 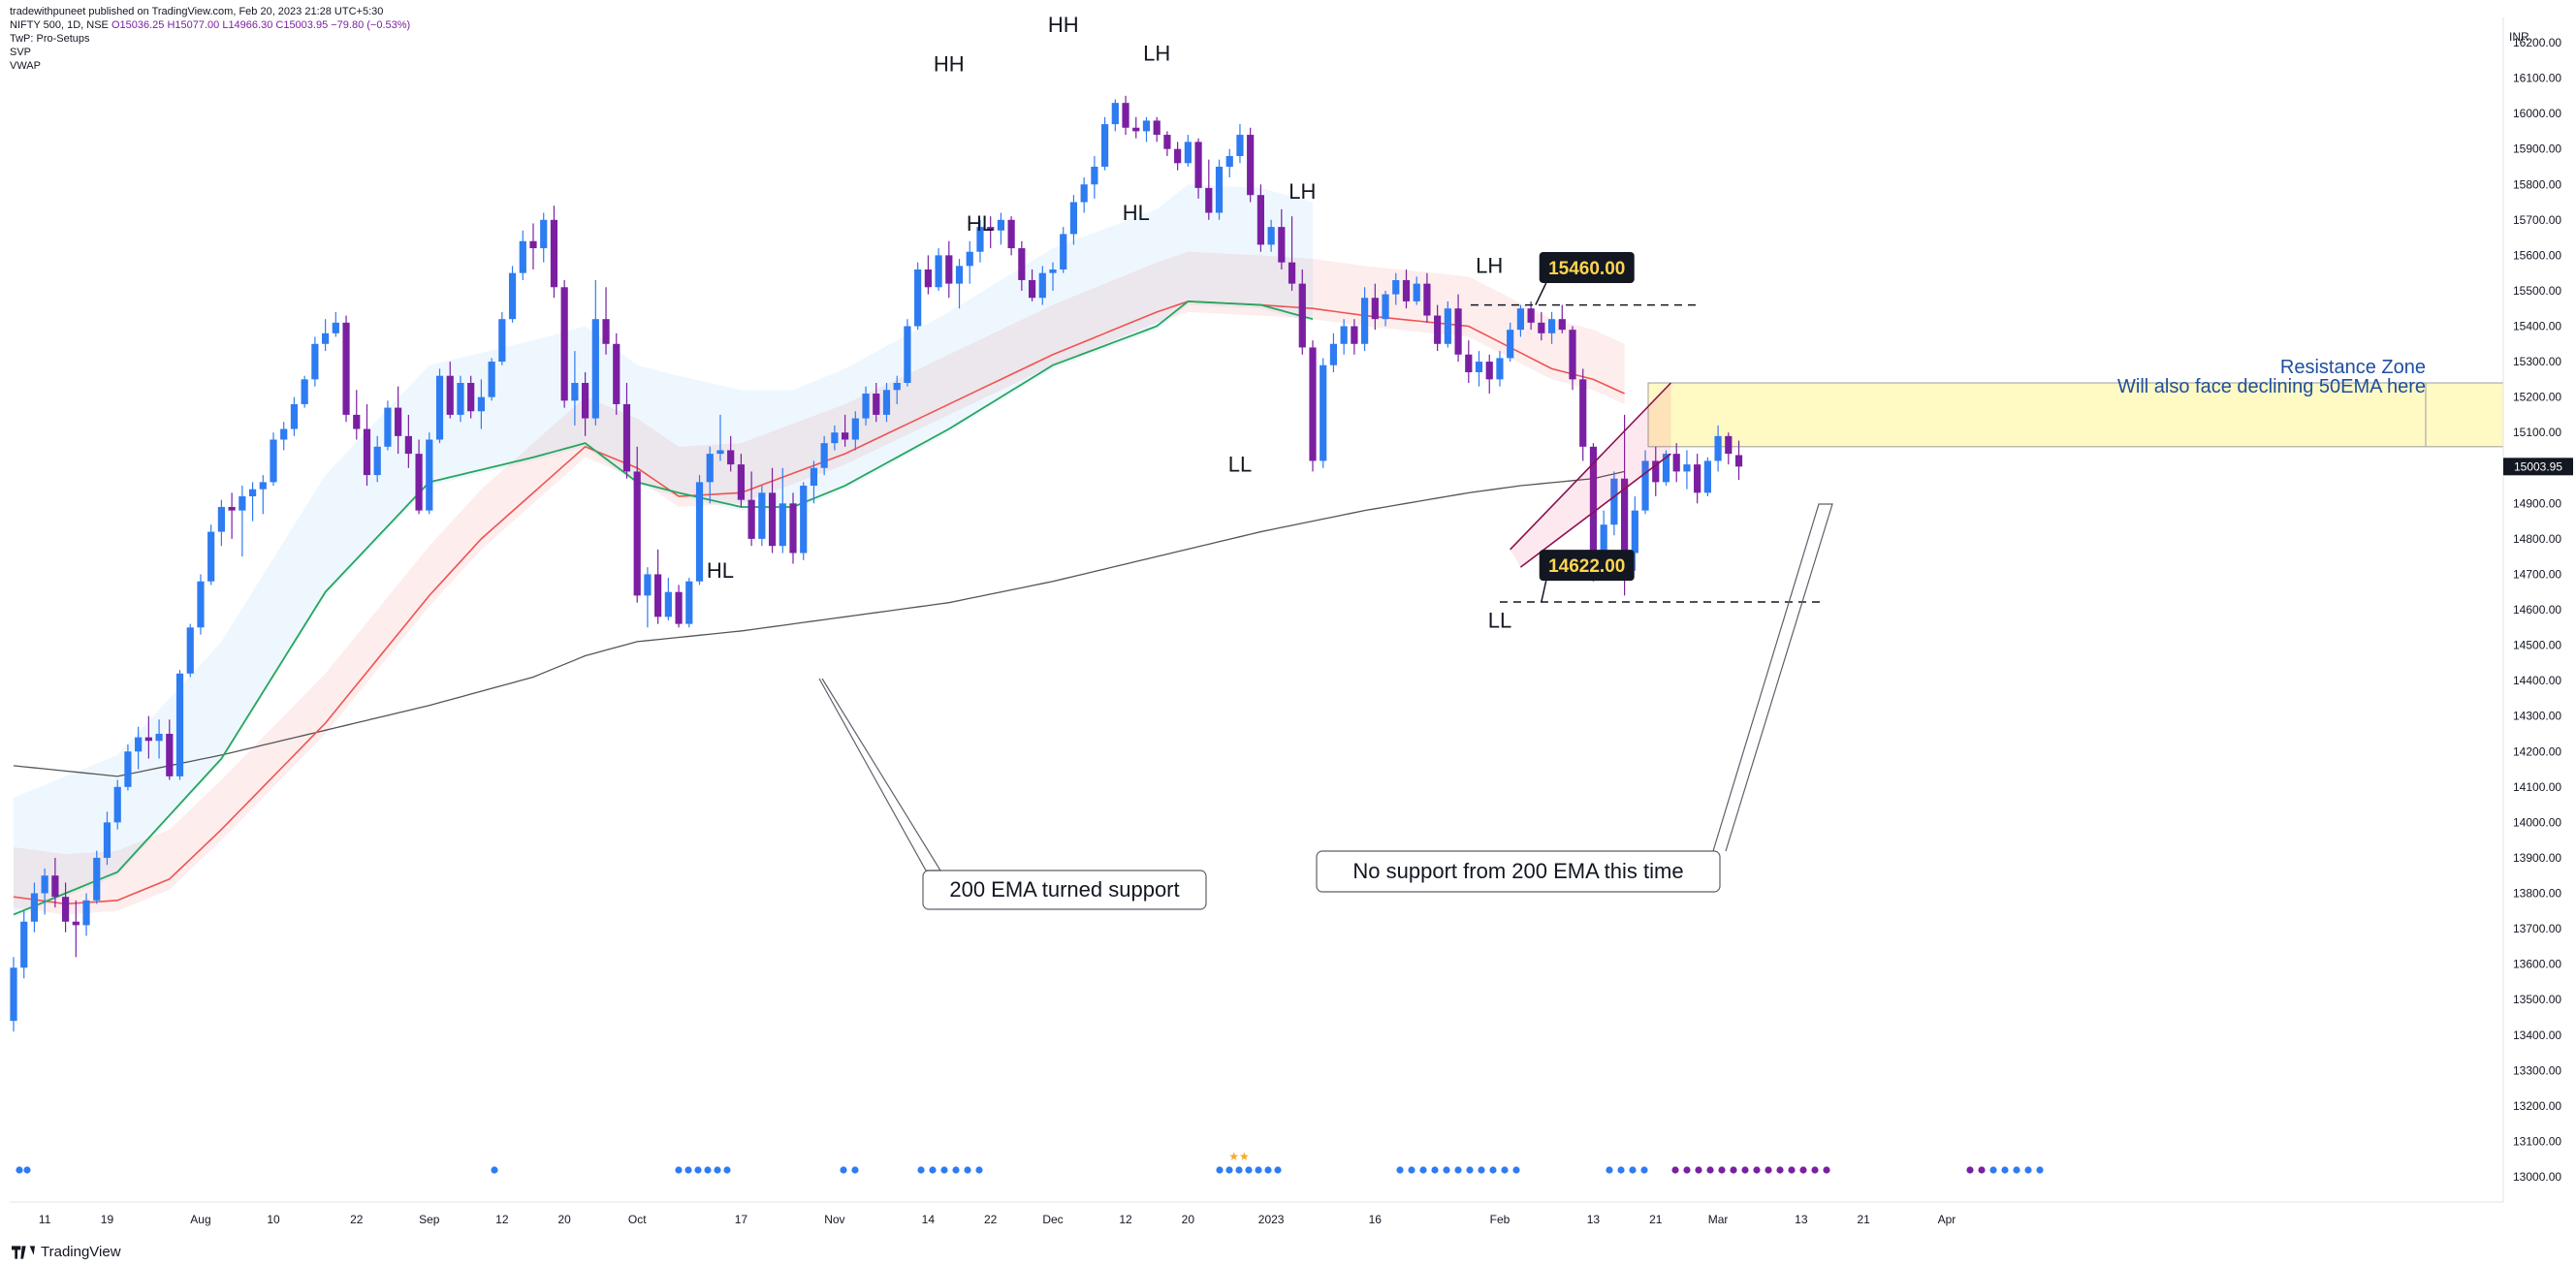 What do you see at coordinates (26, 66) in the screenshot?
I see `indicator-3: VWAP` at bounding box center [26, 66].